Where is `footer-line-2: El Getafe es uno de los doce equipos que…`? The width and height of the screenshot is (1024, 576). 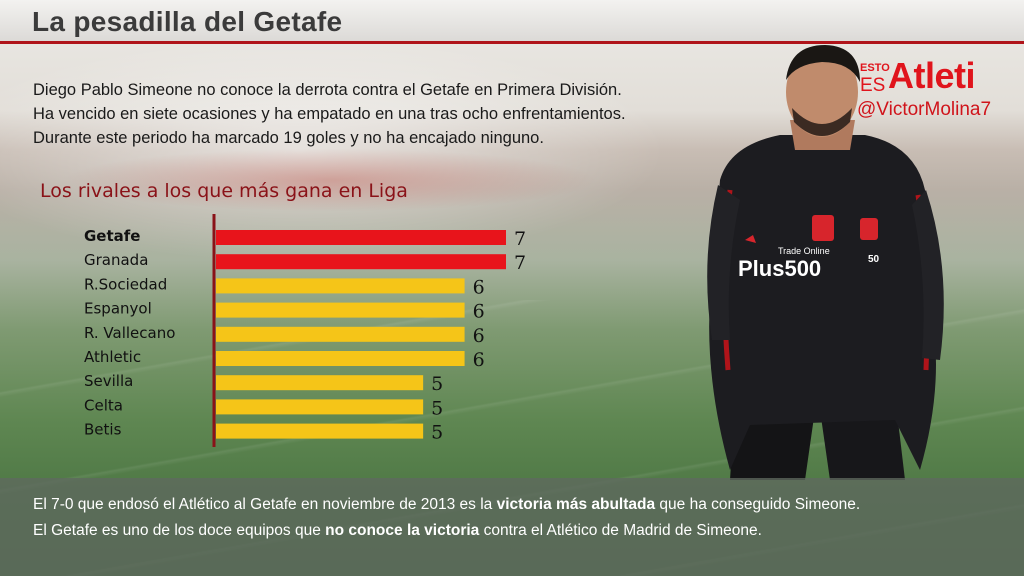 footer-line-2: El Getafe es uno de los doce equipos que… is located at coordinates (397, 530).